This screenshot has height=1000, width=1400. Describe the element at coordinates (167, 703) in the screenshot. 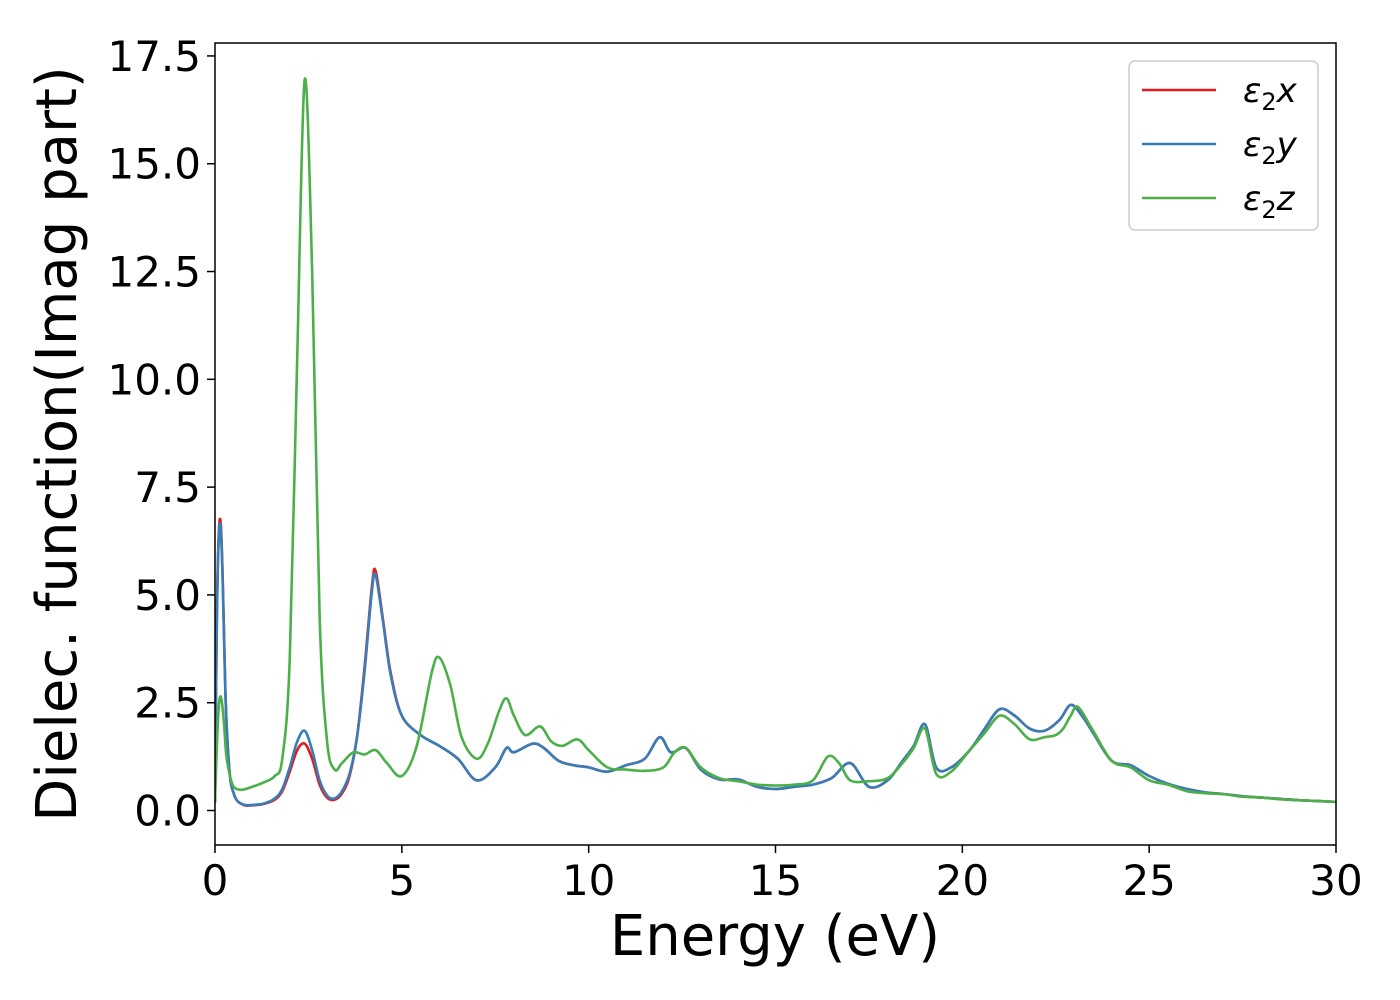

I see `y-tick-label: 2.5` at that location.